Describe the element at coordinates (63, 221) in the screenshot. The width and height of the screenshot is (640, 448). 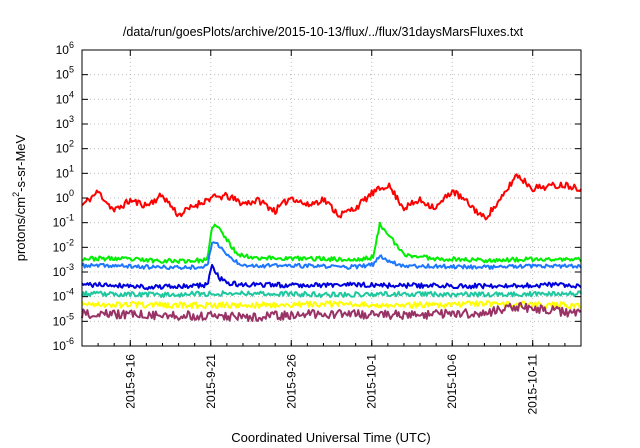
I see `y-tick-label: 10⁻¹` at that location.